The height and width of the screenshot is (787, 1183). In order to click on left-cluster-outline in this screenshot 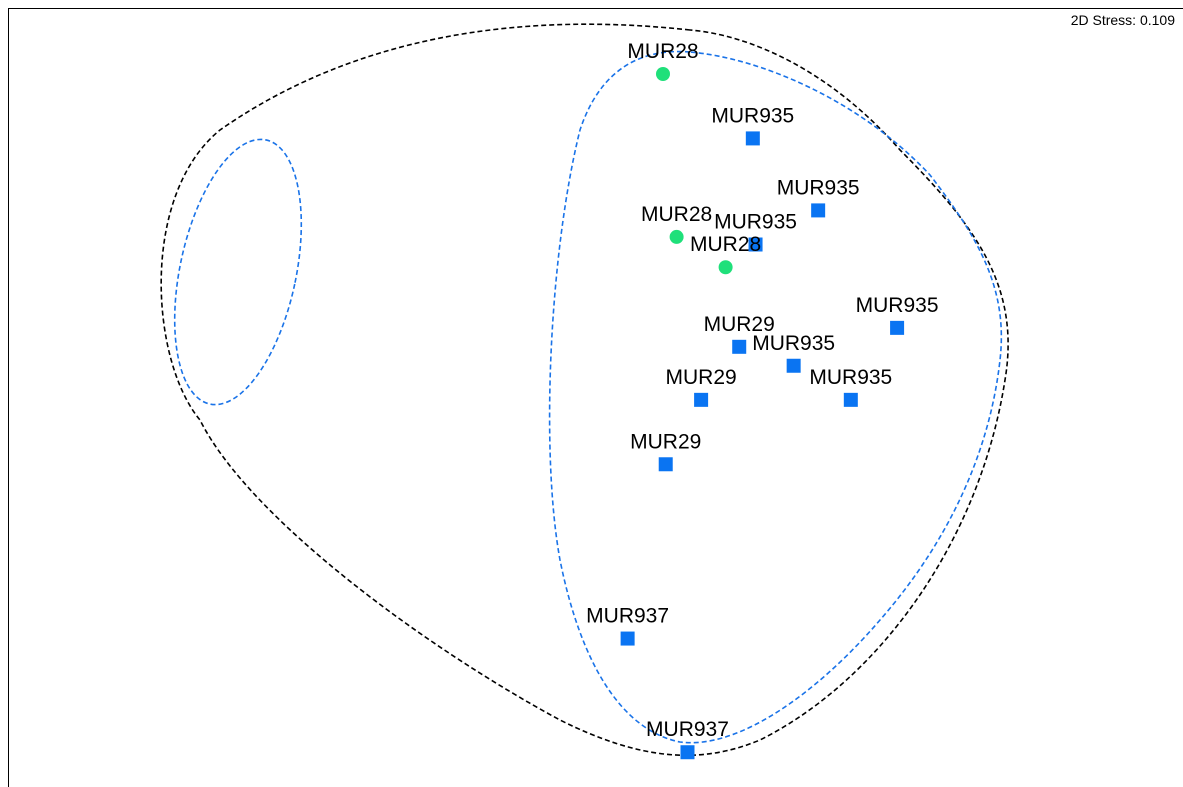, I will do `click(238, 272)`.